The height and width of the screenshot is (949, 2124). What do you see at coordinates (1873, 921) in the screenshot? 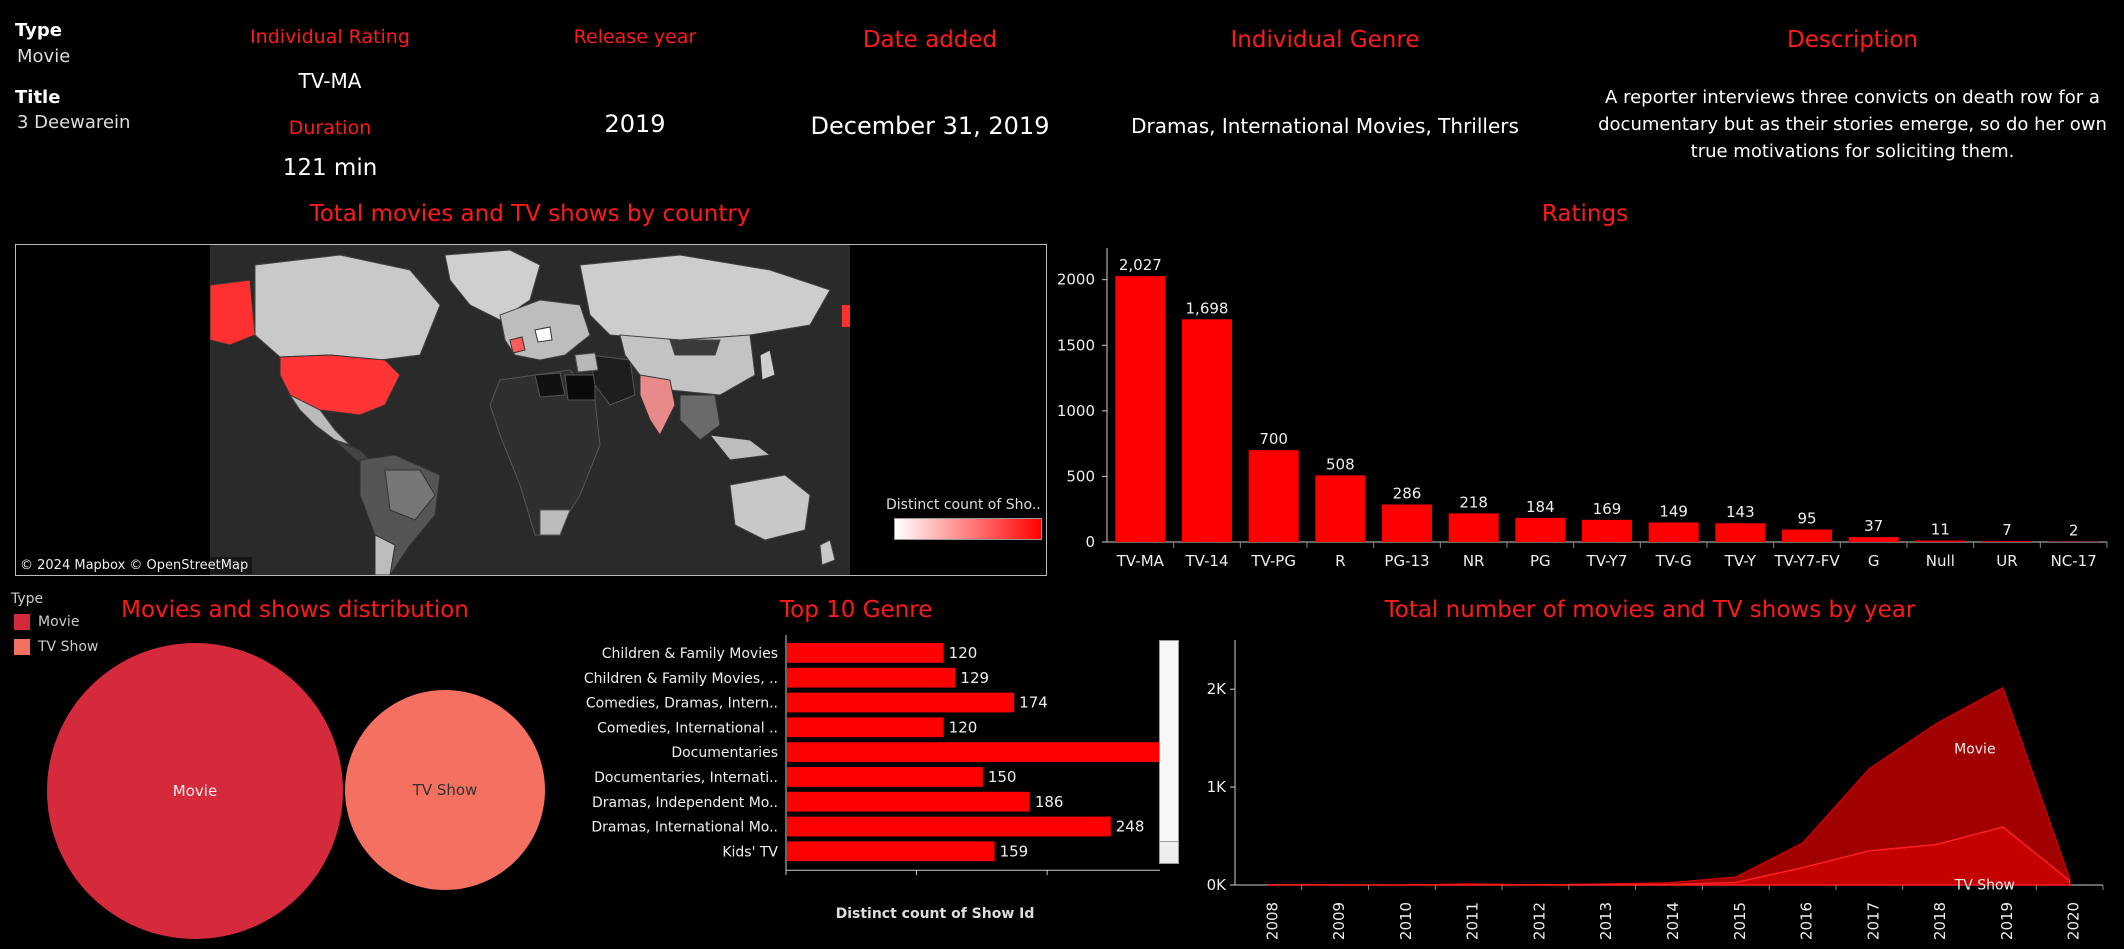
I see `year-x-tick-label: 2017` at bounding box center [1873, 921].